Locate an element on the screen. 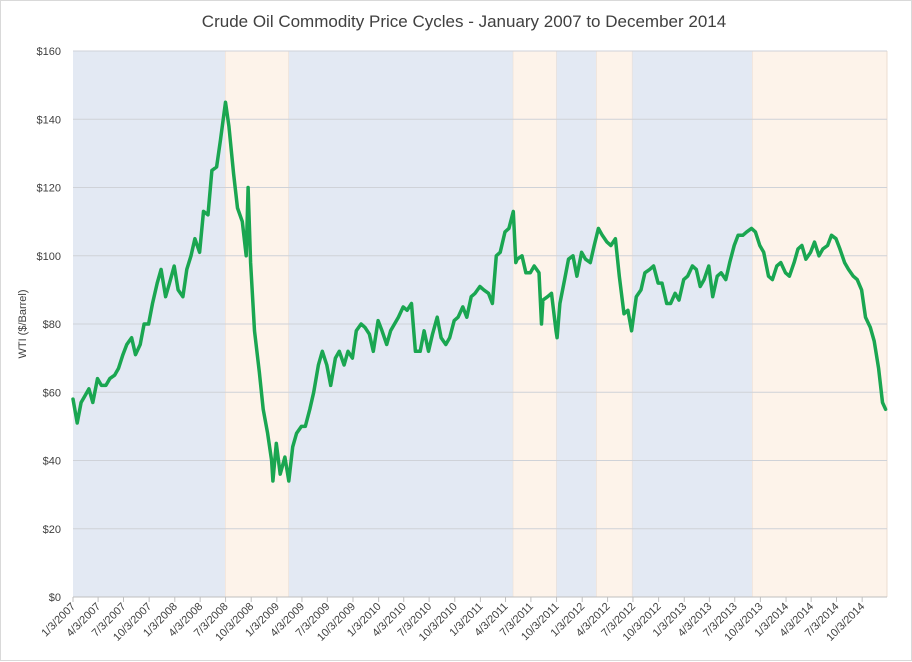 The width and height of the screenshot is (912, 662). y-tick-label: $100 is located at coordinates (49, 257).